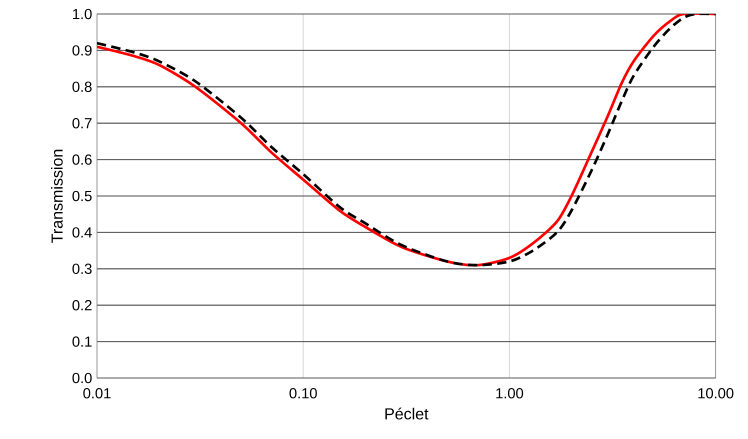  I want to click on x-tick-label: 0.10, so click(303, 393).